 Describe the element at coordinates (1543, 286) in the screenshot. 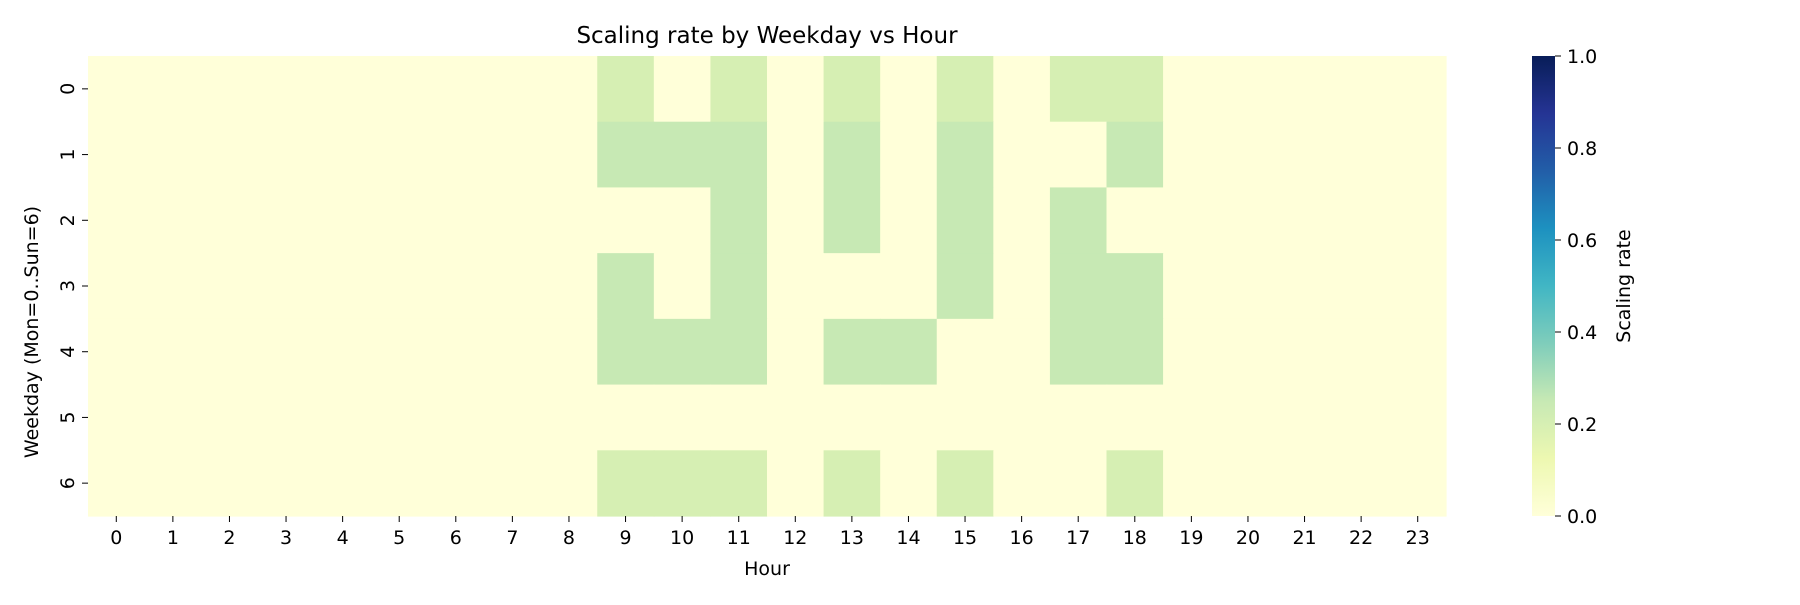

I see `colorbar` at that location.